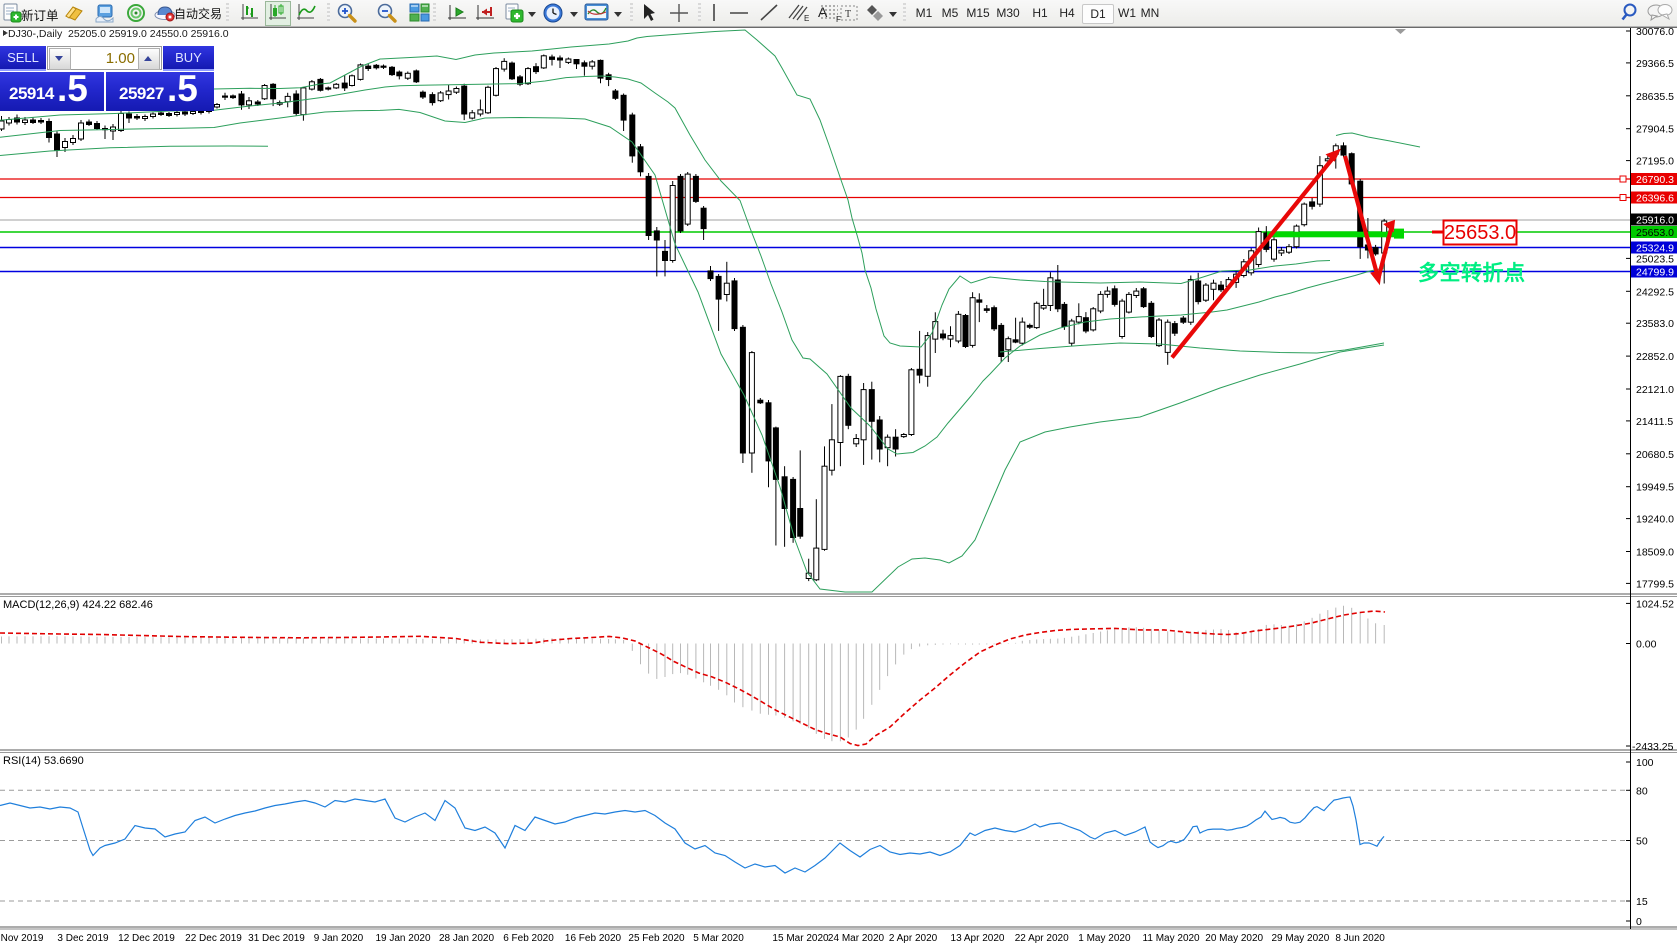 The height and width of the screenshot is (947, 1677). Describe the element at coordinates (1655, 64) in the screenshot. I see `svg-text: 29366.5` at that location.